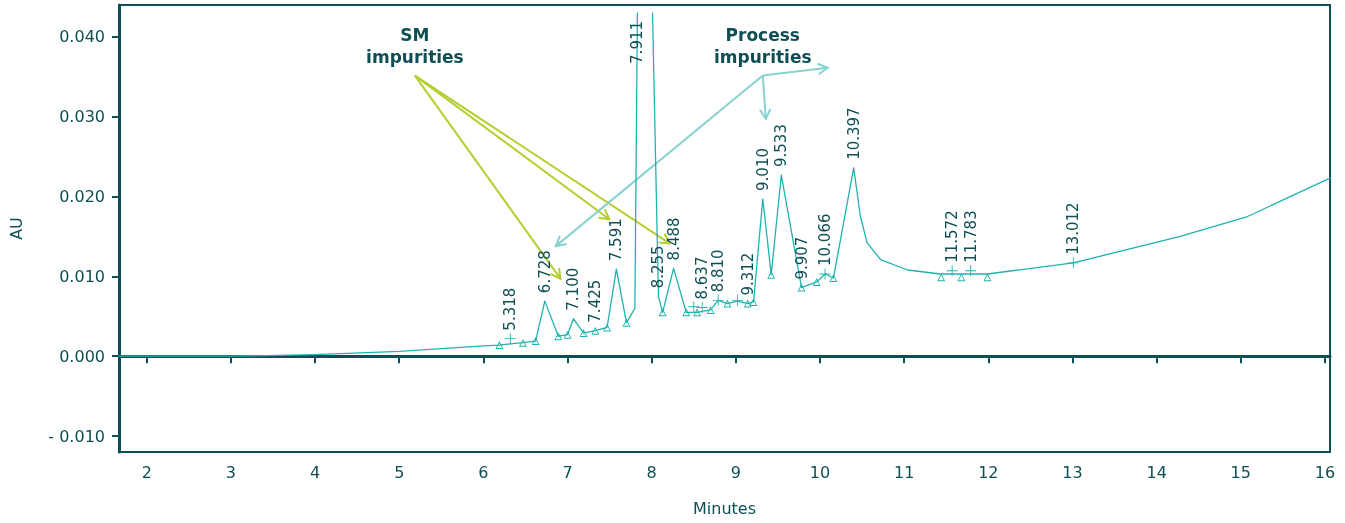 The width and height of the screenshot is (1345, 523). Describe the element at coordinates (762, 45) in the screenshot. I see `annotation: Process impurities` at that location.